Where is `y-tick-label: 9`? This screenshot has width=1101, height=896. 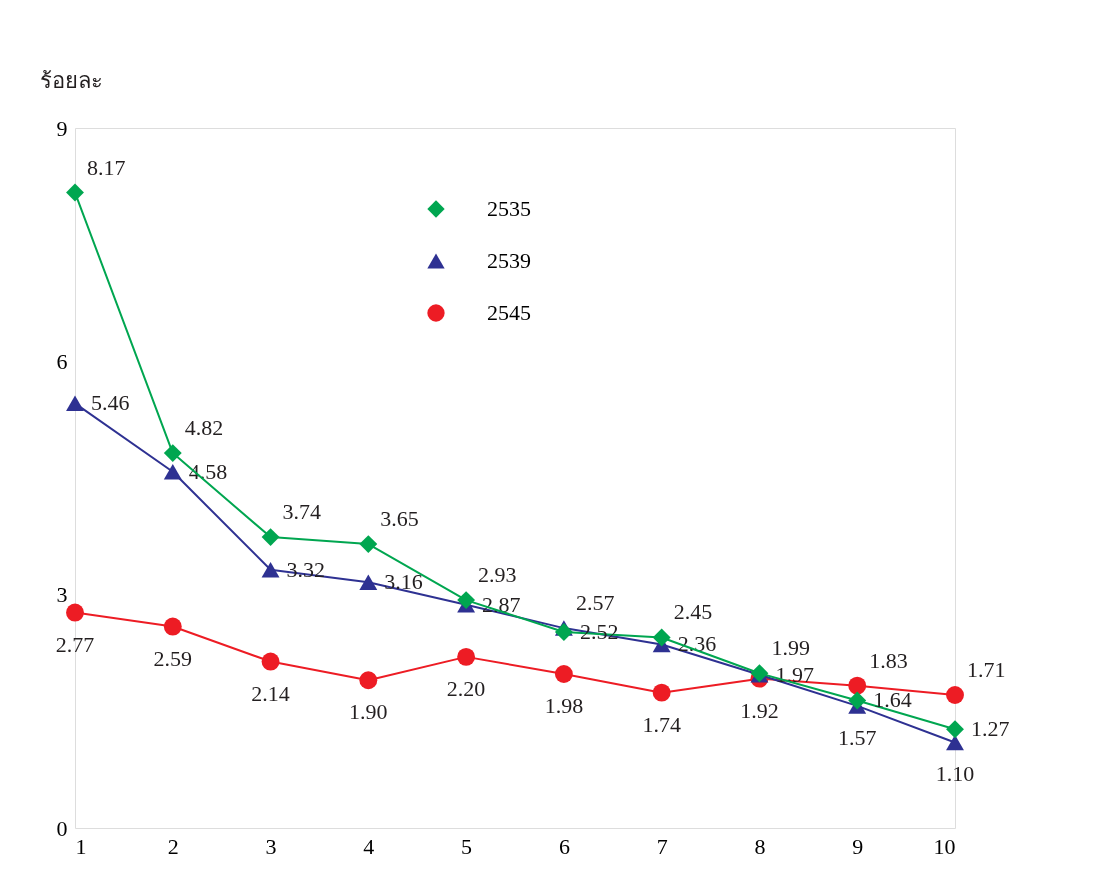 y-tick-label: 9 is located at coordinates (62, 128).